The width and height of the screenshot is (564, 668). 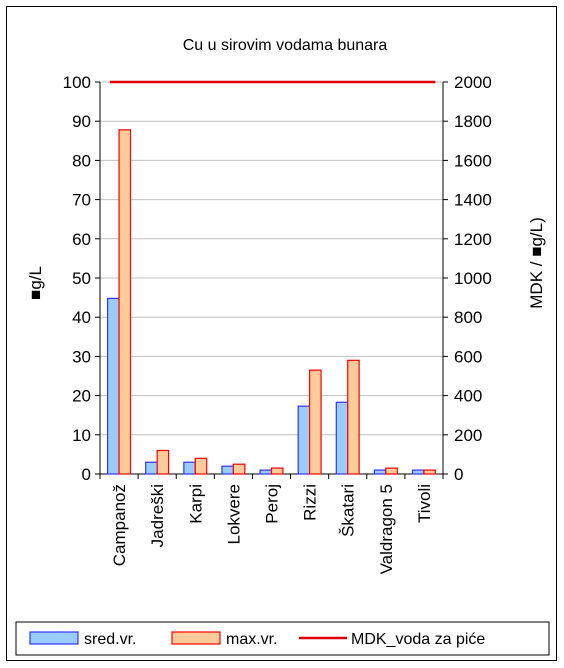 What do you see at coordinates (348, 510) in the screenshot?
I see `x-tick-label-6: Škatari` at bounding box center [348, 510].